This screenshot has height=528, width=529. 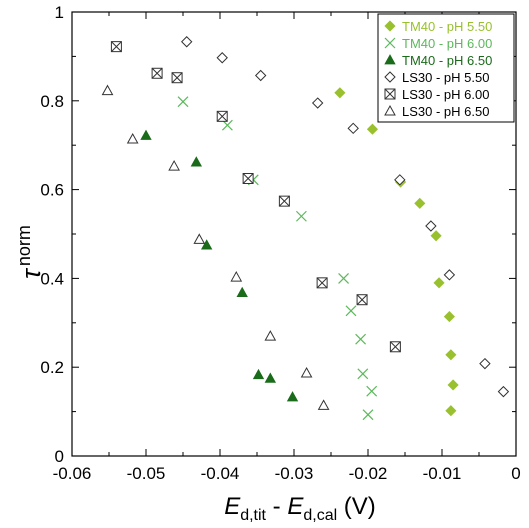 I want to click on y-axis-title: τnorm, so click(x=30, y=252).